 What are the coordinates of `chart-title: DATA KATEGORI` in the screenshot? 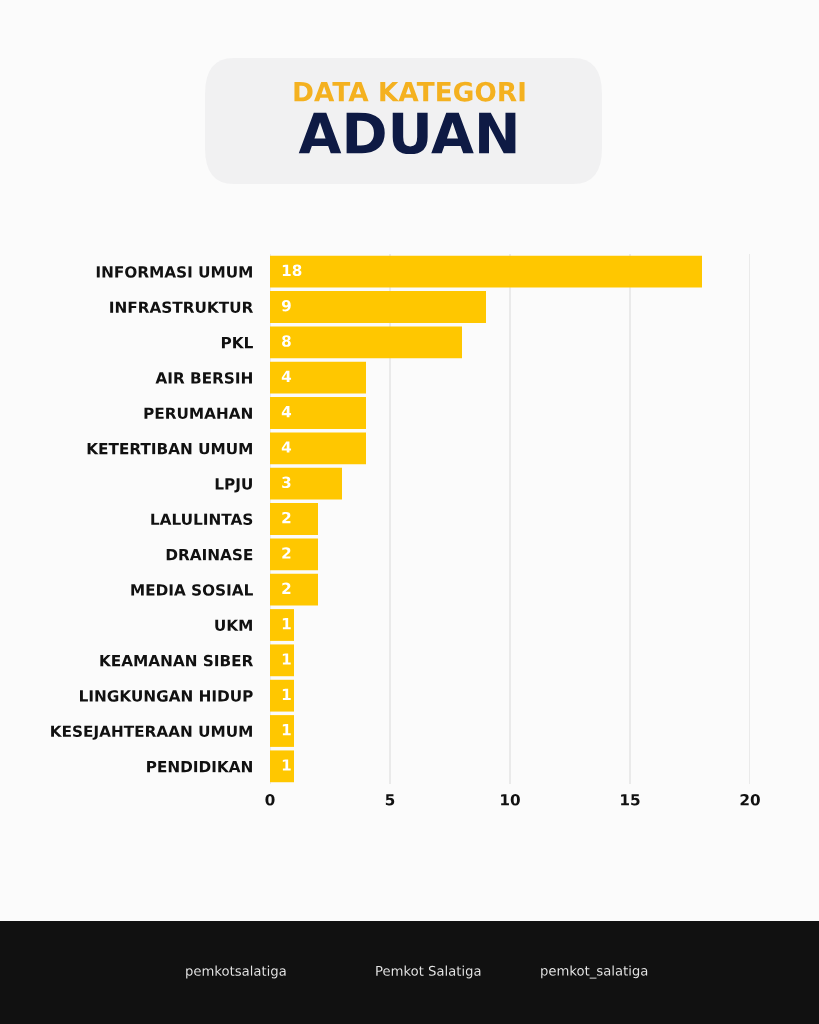 It's located at (409, 91).